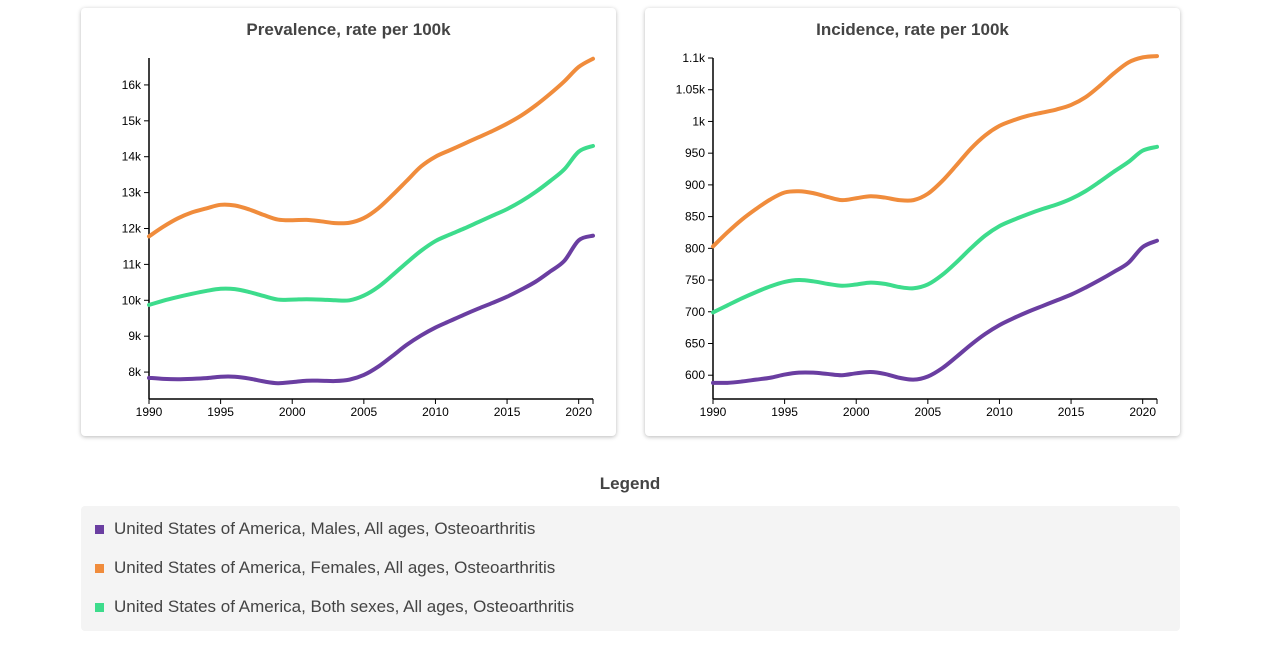 The image size is (1280, 658). I want to click on y-tick-label: 850, so click(695, 217).